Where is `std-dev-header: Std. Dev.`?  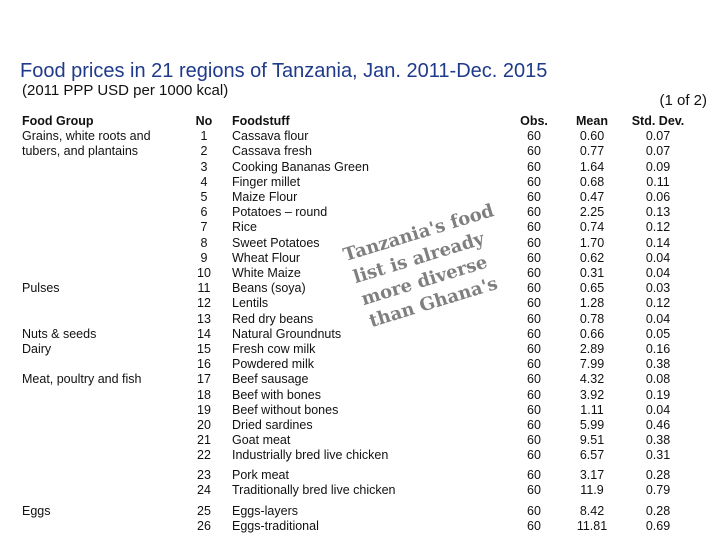
std-dev-header: Std. Dev. is located at coordinates (658, 121).